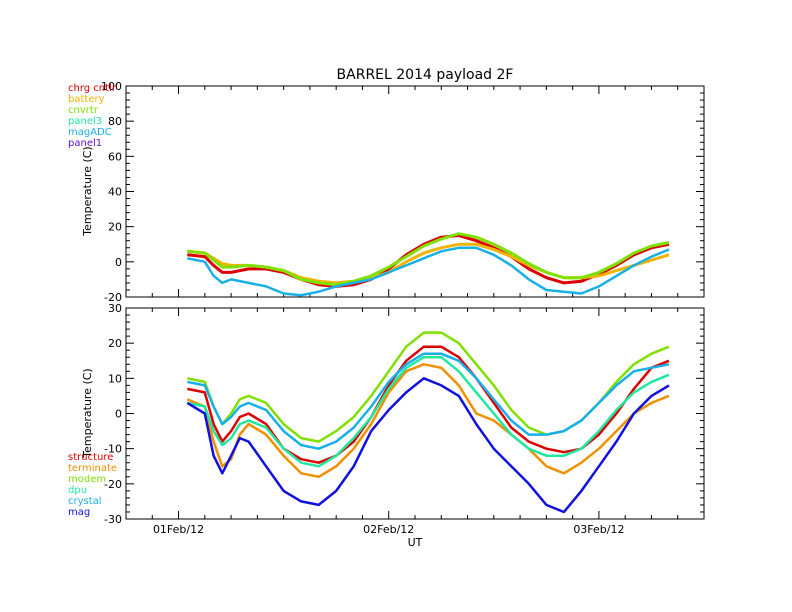  I want to click on x-axis-label: UT, so click(415, 542).